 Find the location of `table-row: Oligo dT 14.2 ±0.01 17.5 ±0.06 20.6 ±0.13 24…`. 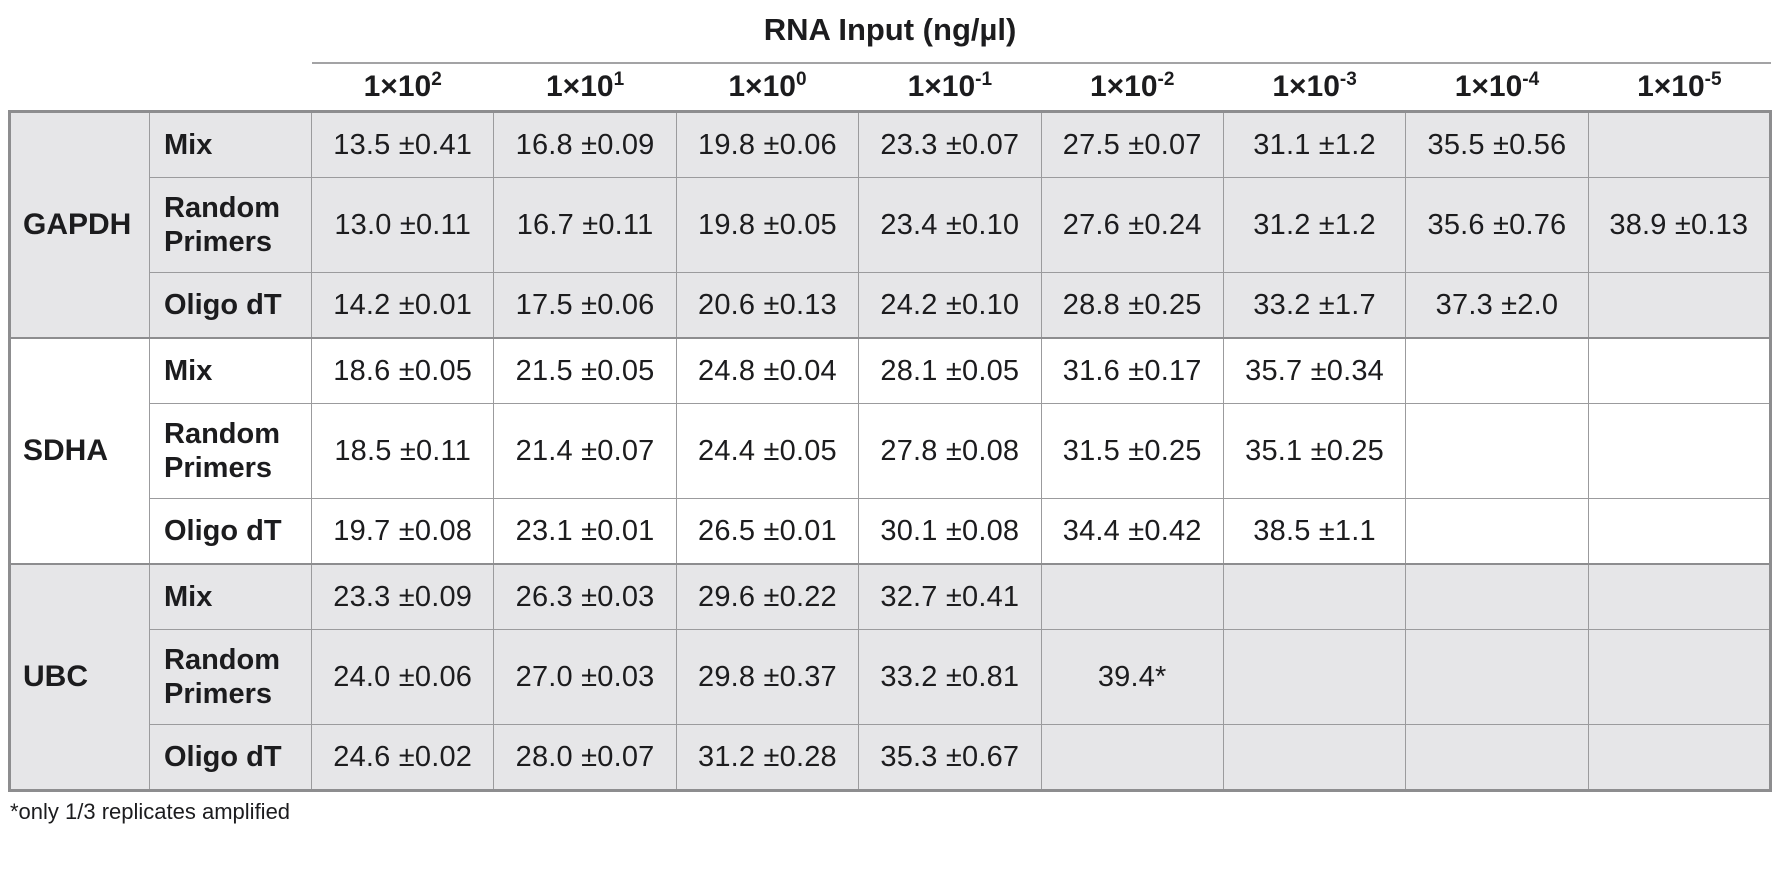

table-row: Oligo dT 14.2 ±0.01 17.5 ±0.06 20.6 ±0.13 24… is located at coordinates (891, 305).